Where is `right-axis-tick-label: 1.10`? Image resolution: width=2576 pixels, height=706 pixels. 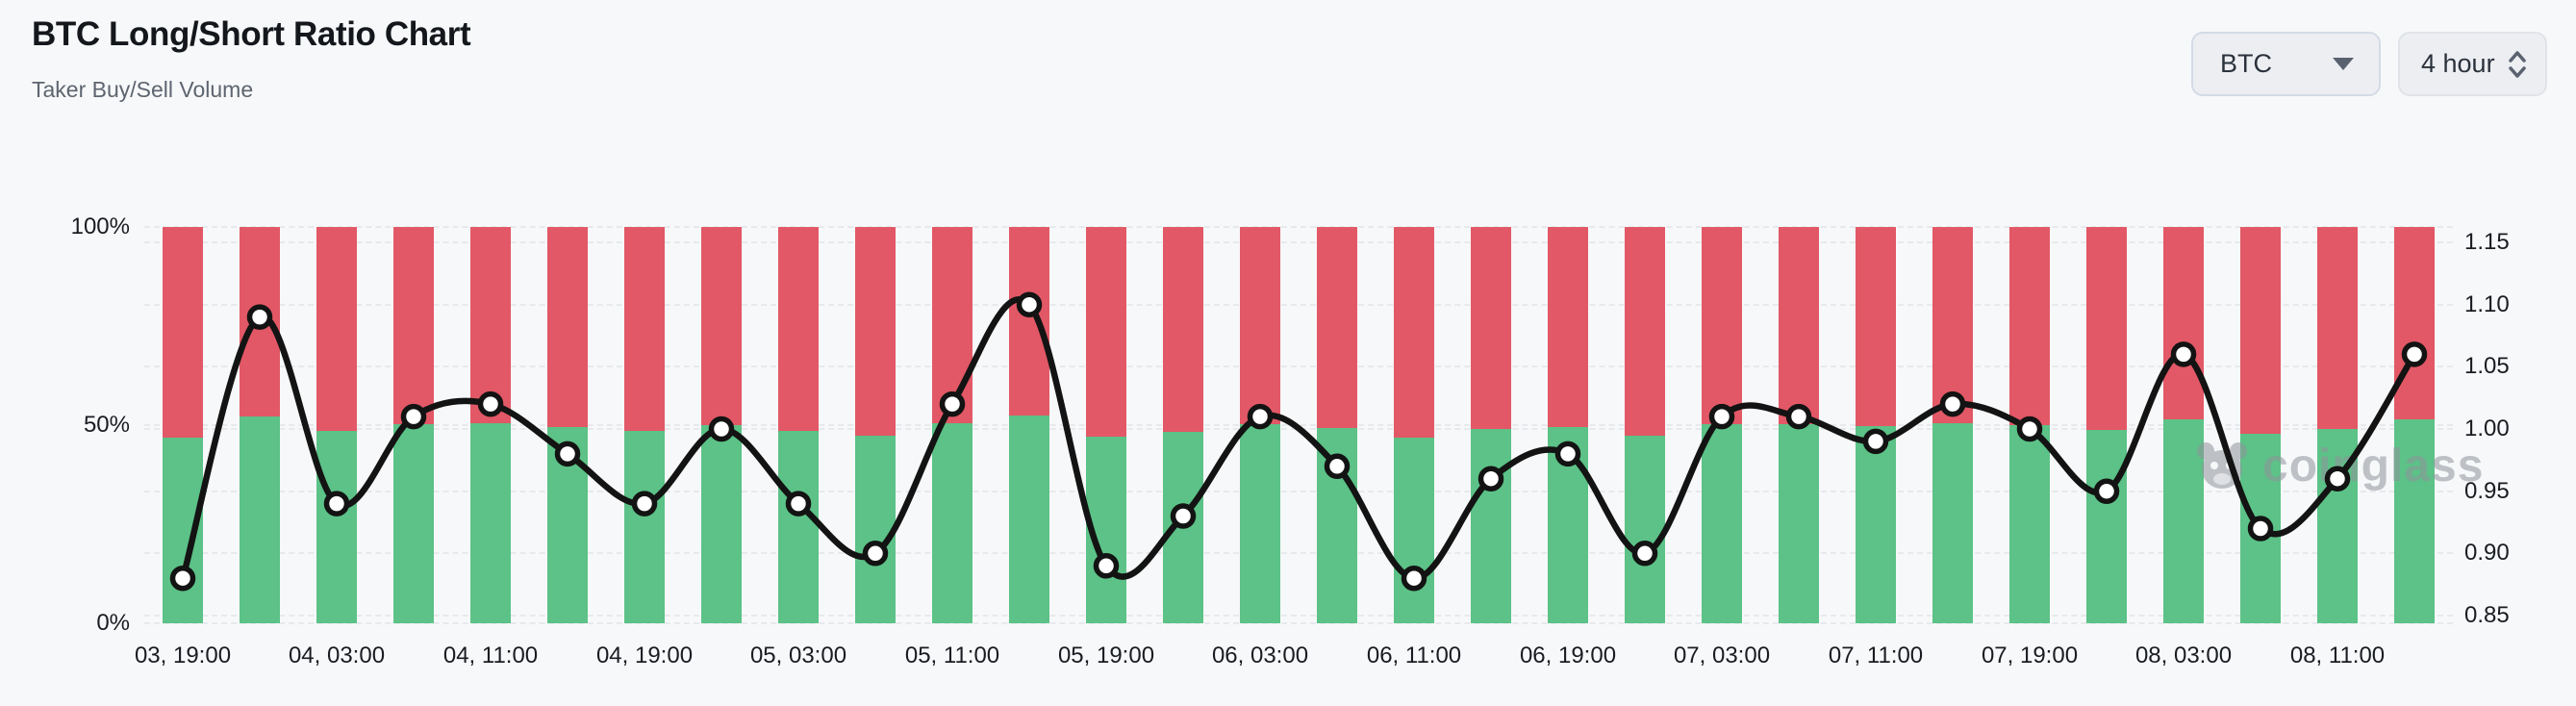 right-axis-tick-label: 1.10 is located at coordinates (2487, 303).